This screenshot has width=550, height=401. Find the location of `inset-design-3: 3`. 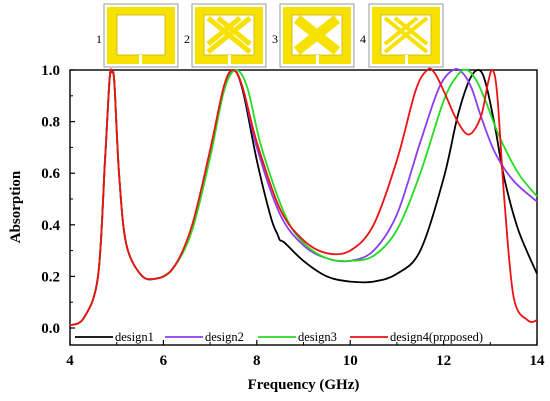

inset-design-3: 3 is located at coordinates (313, 35).